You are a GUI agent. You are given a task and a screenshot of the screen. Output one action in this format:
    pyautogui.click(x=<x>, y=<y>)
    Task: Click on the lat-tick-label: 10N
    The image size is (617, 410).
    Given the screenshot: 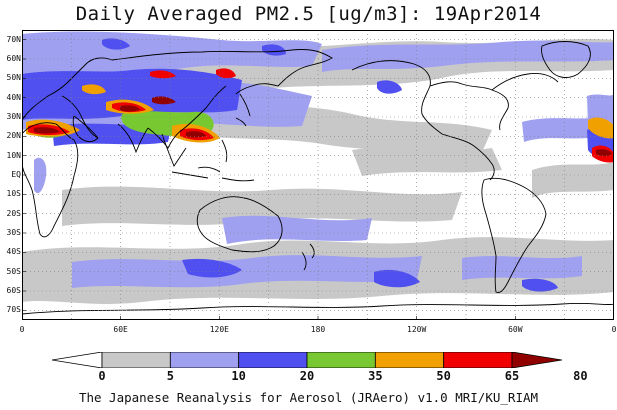 What is the action you would take?
    pyautogui.click(x=13, y=155)
    